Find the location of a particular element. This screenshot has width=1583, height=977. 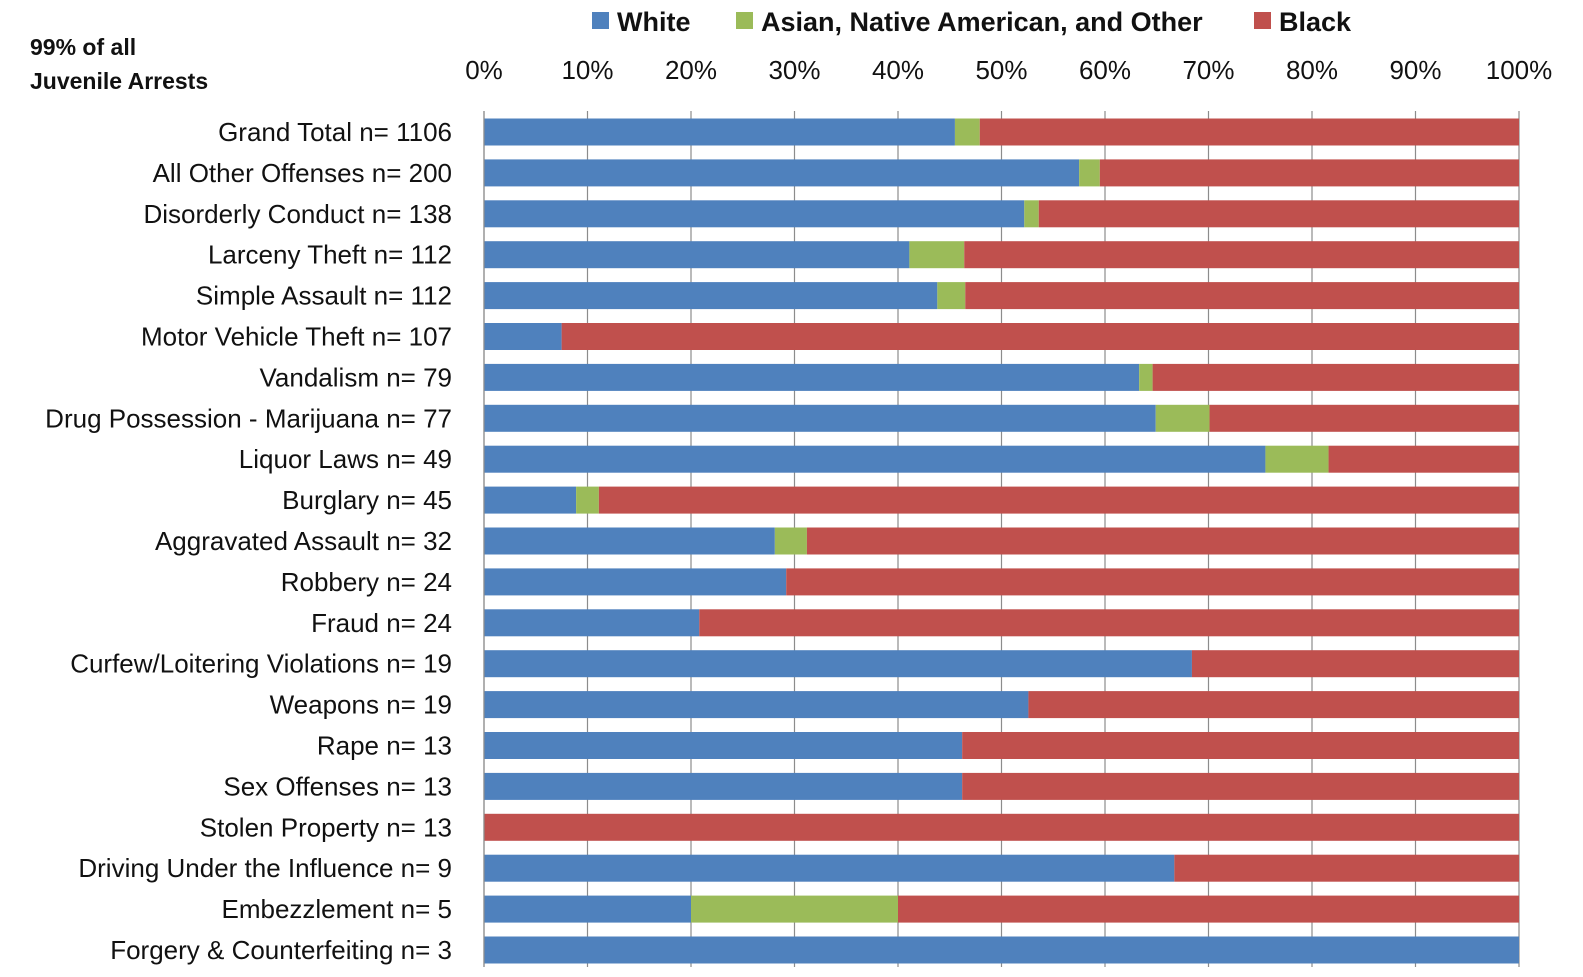

x-tick-label: 10% is located at coordinates (587, 70).